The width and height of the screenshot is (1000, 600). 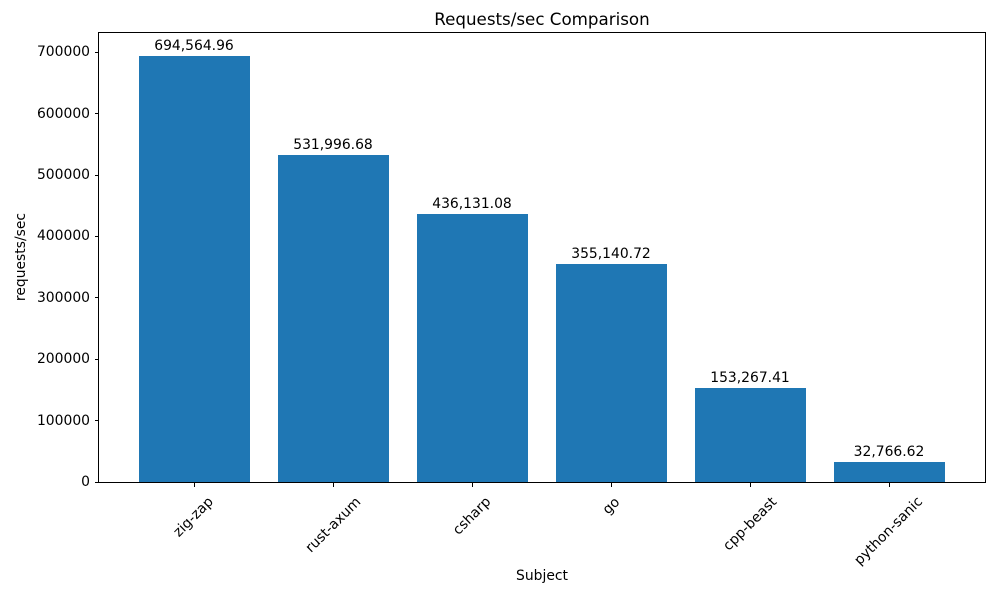 What do you see at coordinates (63, 359) in the screenshot?
I see `y-tick-label: 200000` at bounding box center [63, 359].